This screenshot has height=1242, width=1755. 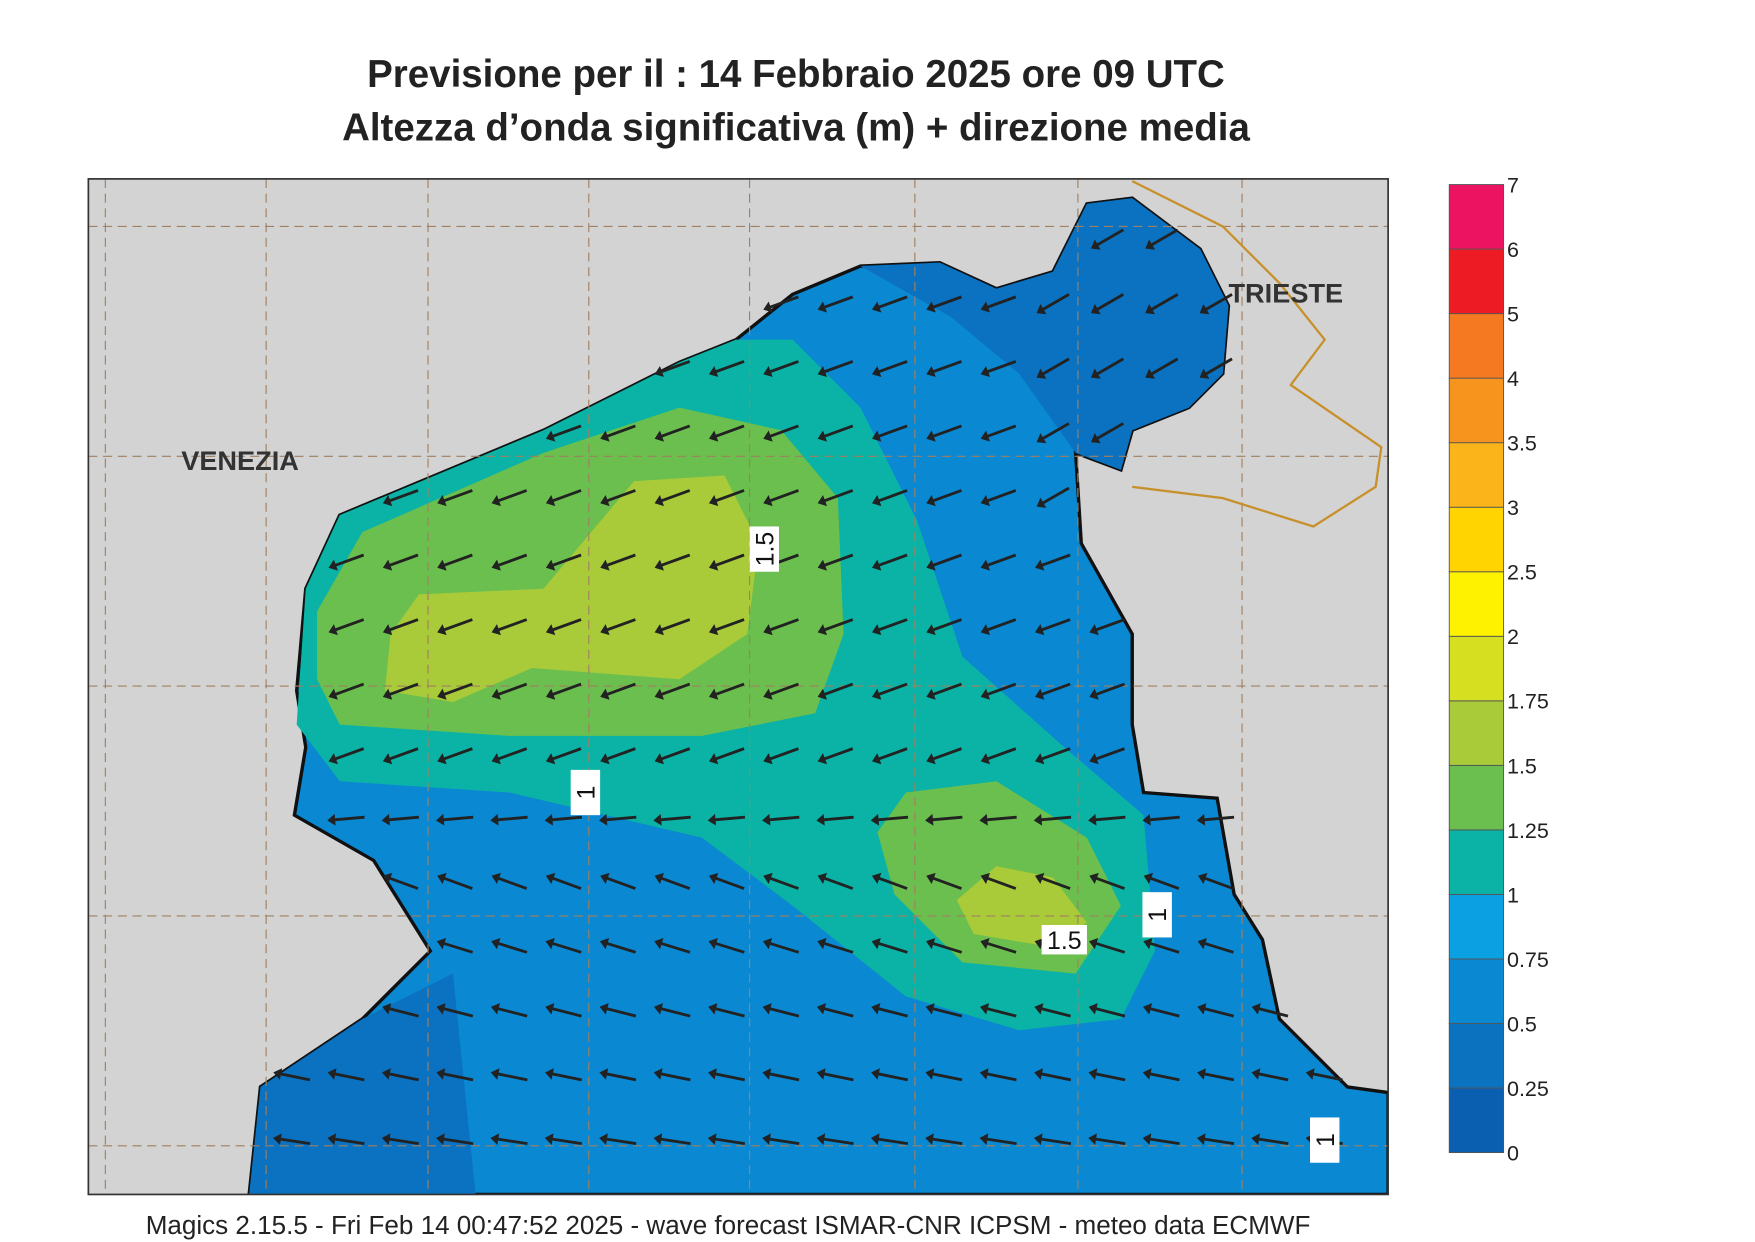 I want to click on sea-low, so click(x=1044, y=334).